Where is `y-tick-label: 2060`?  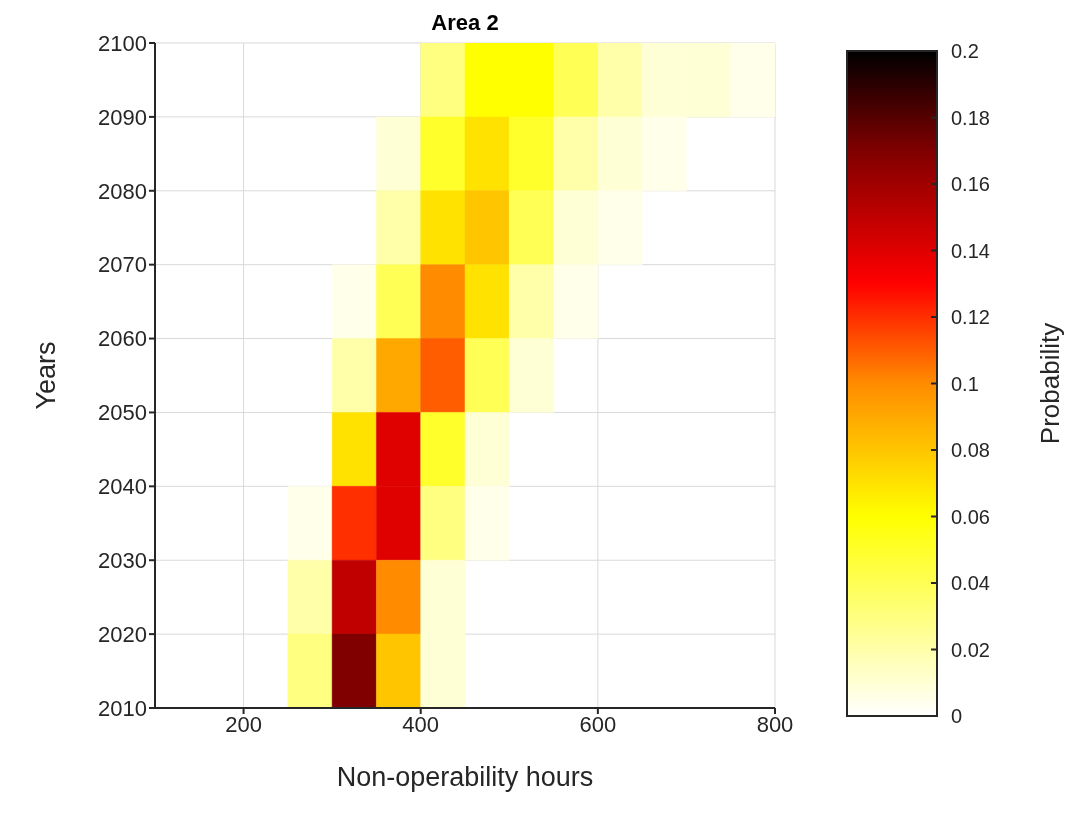 y-tick-label: 2060 is located at coordinates (122, 339).